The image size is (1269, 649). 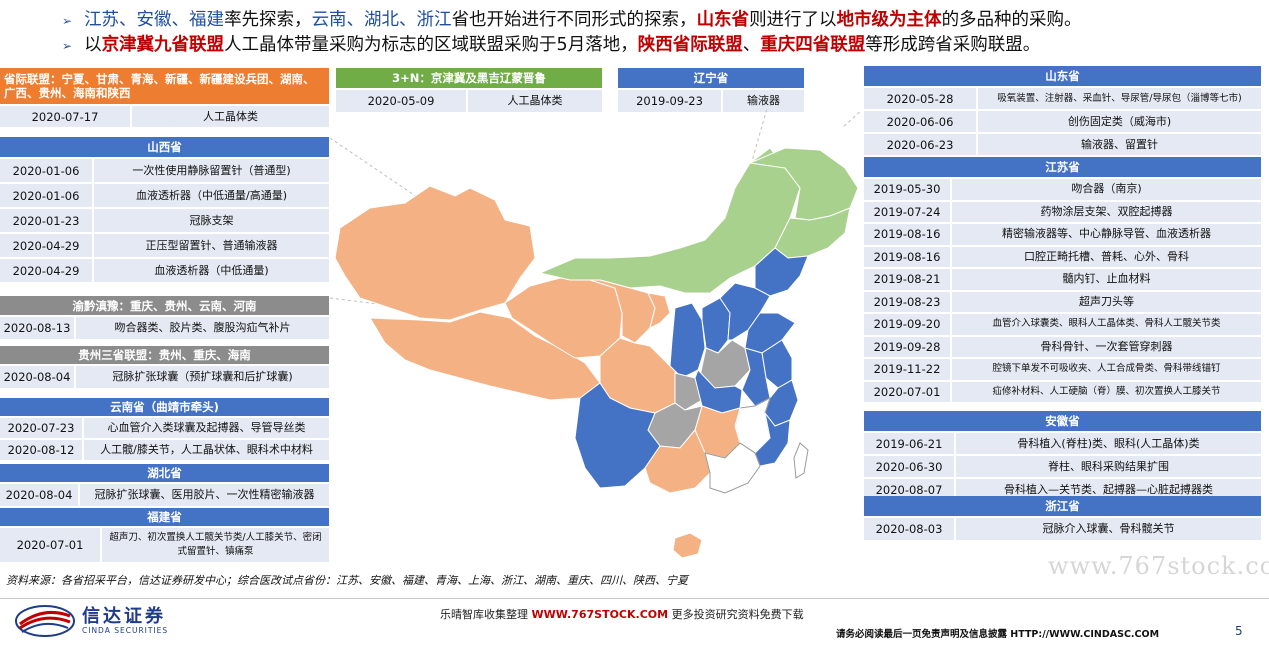 What do you see at coordinates (65, 116) in the screenshot?
I see `row-date: 2020-07-17` at bounding box center [65, 116].